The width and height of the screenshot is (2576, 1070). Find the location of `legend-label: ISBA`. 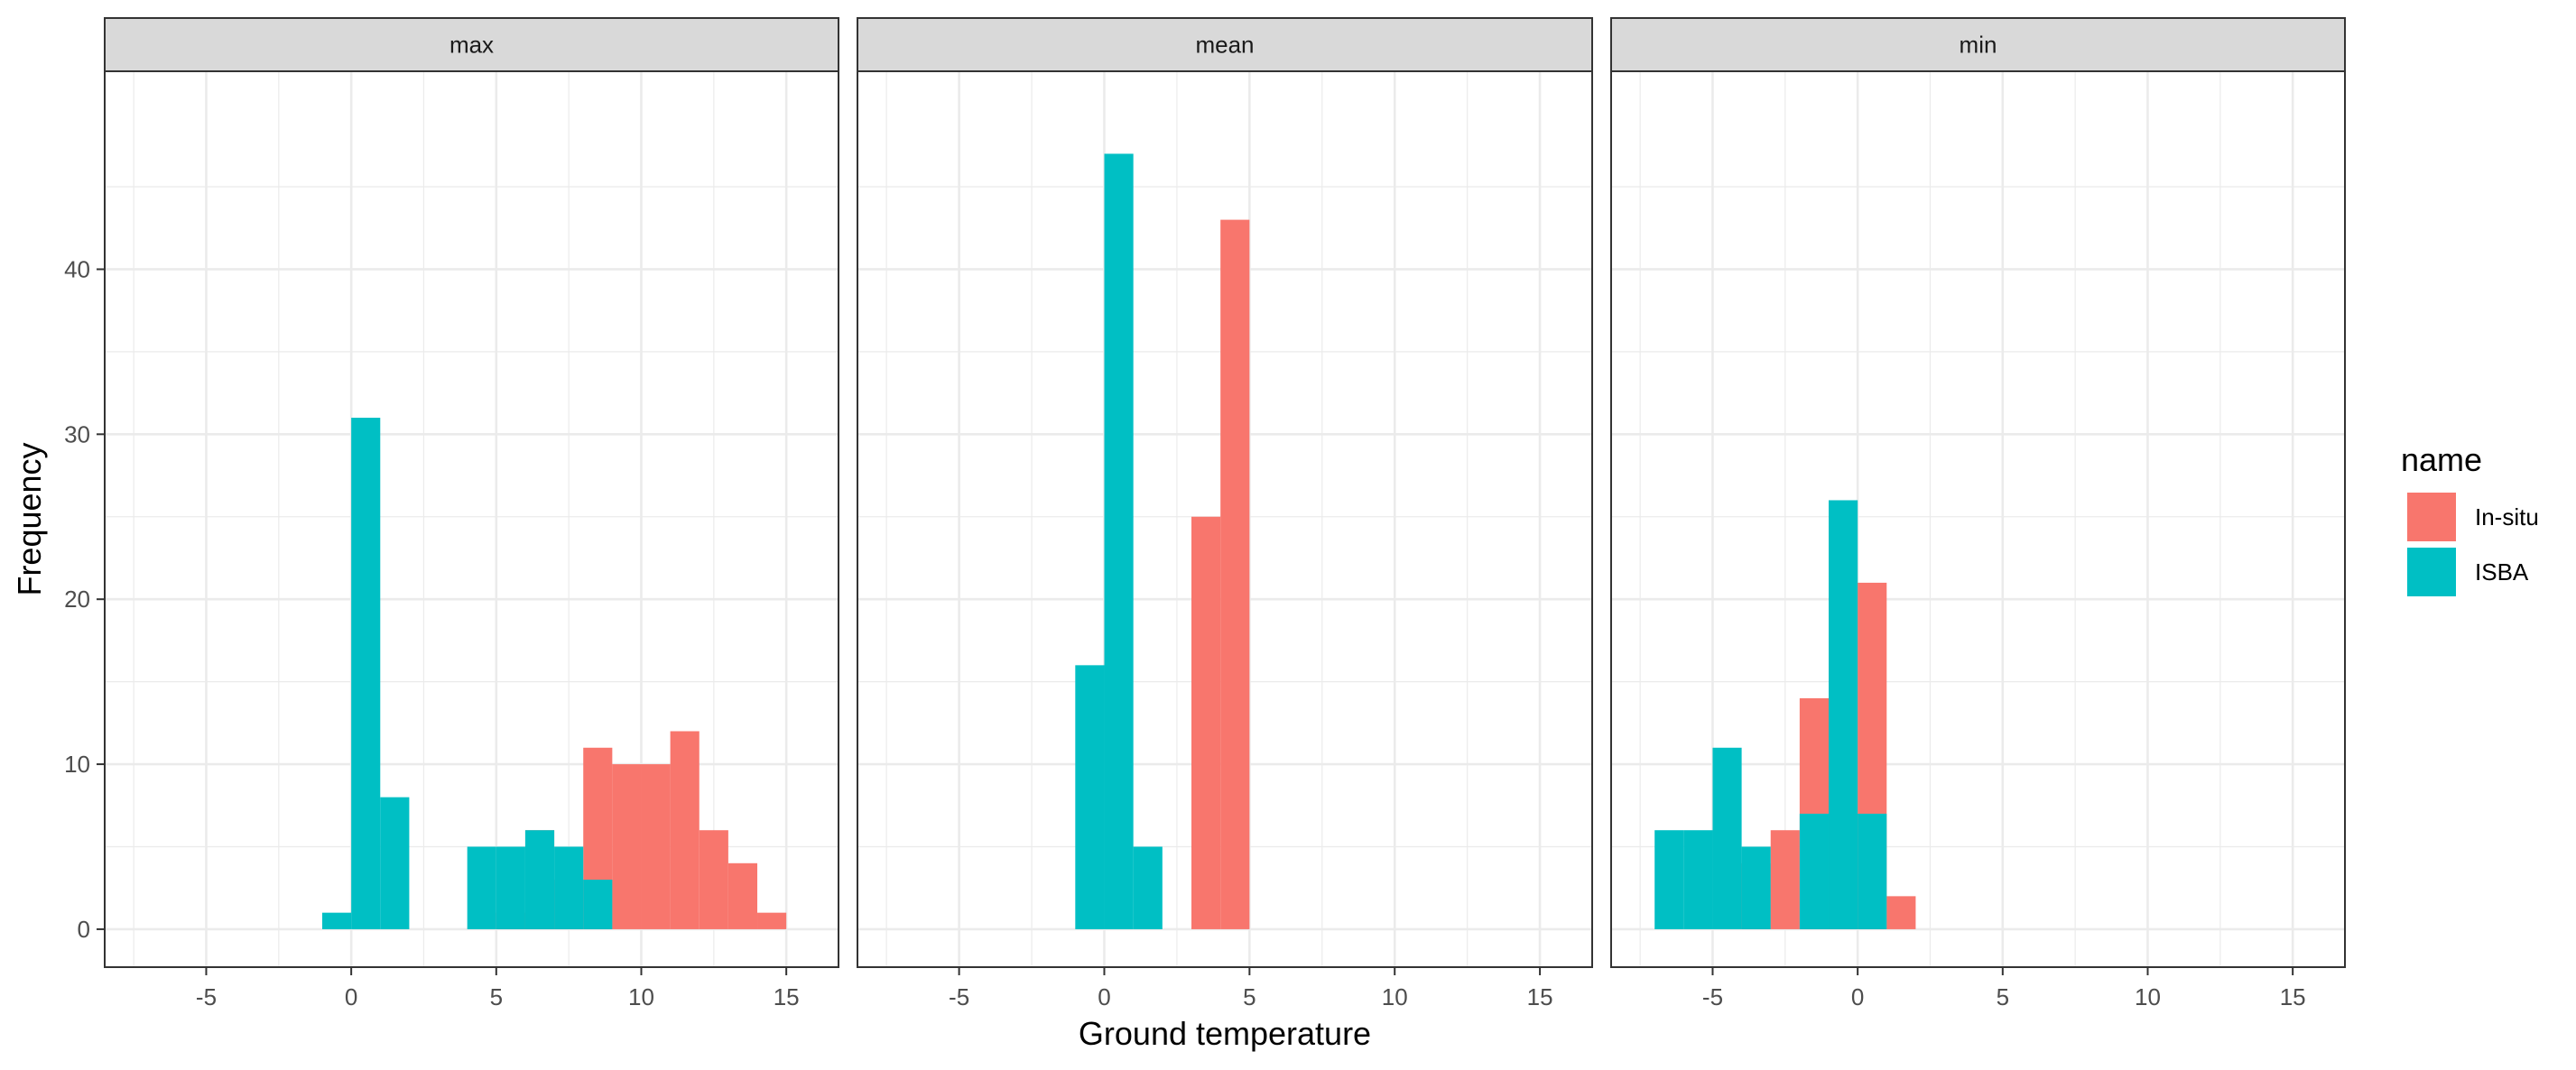

legend-label: ISBA is located at coordinates (2502, 572).